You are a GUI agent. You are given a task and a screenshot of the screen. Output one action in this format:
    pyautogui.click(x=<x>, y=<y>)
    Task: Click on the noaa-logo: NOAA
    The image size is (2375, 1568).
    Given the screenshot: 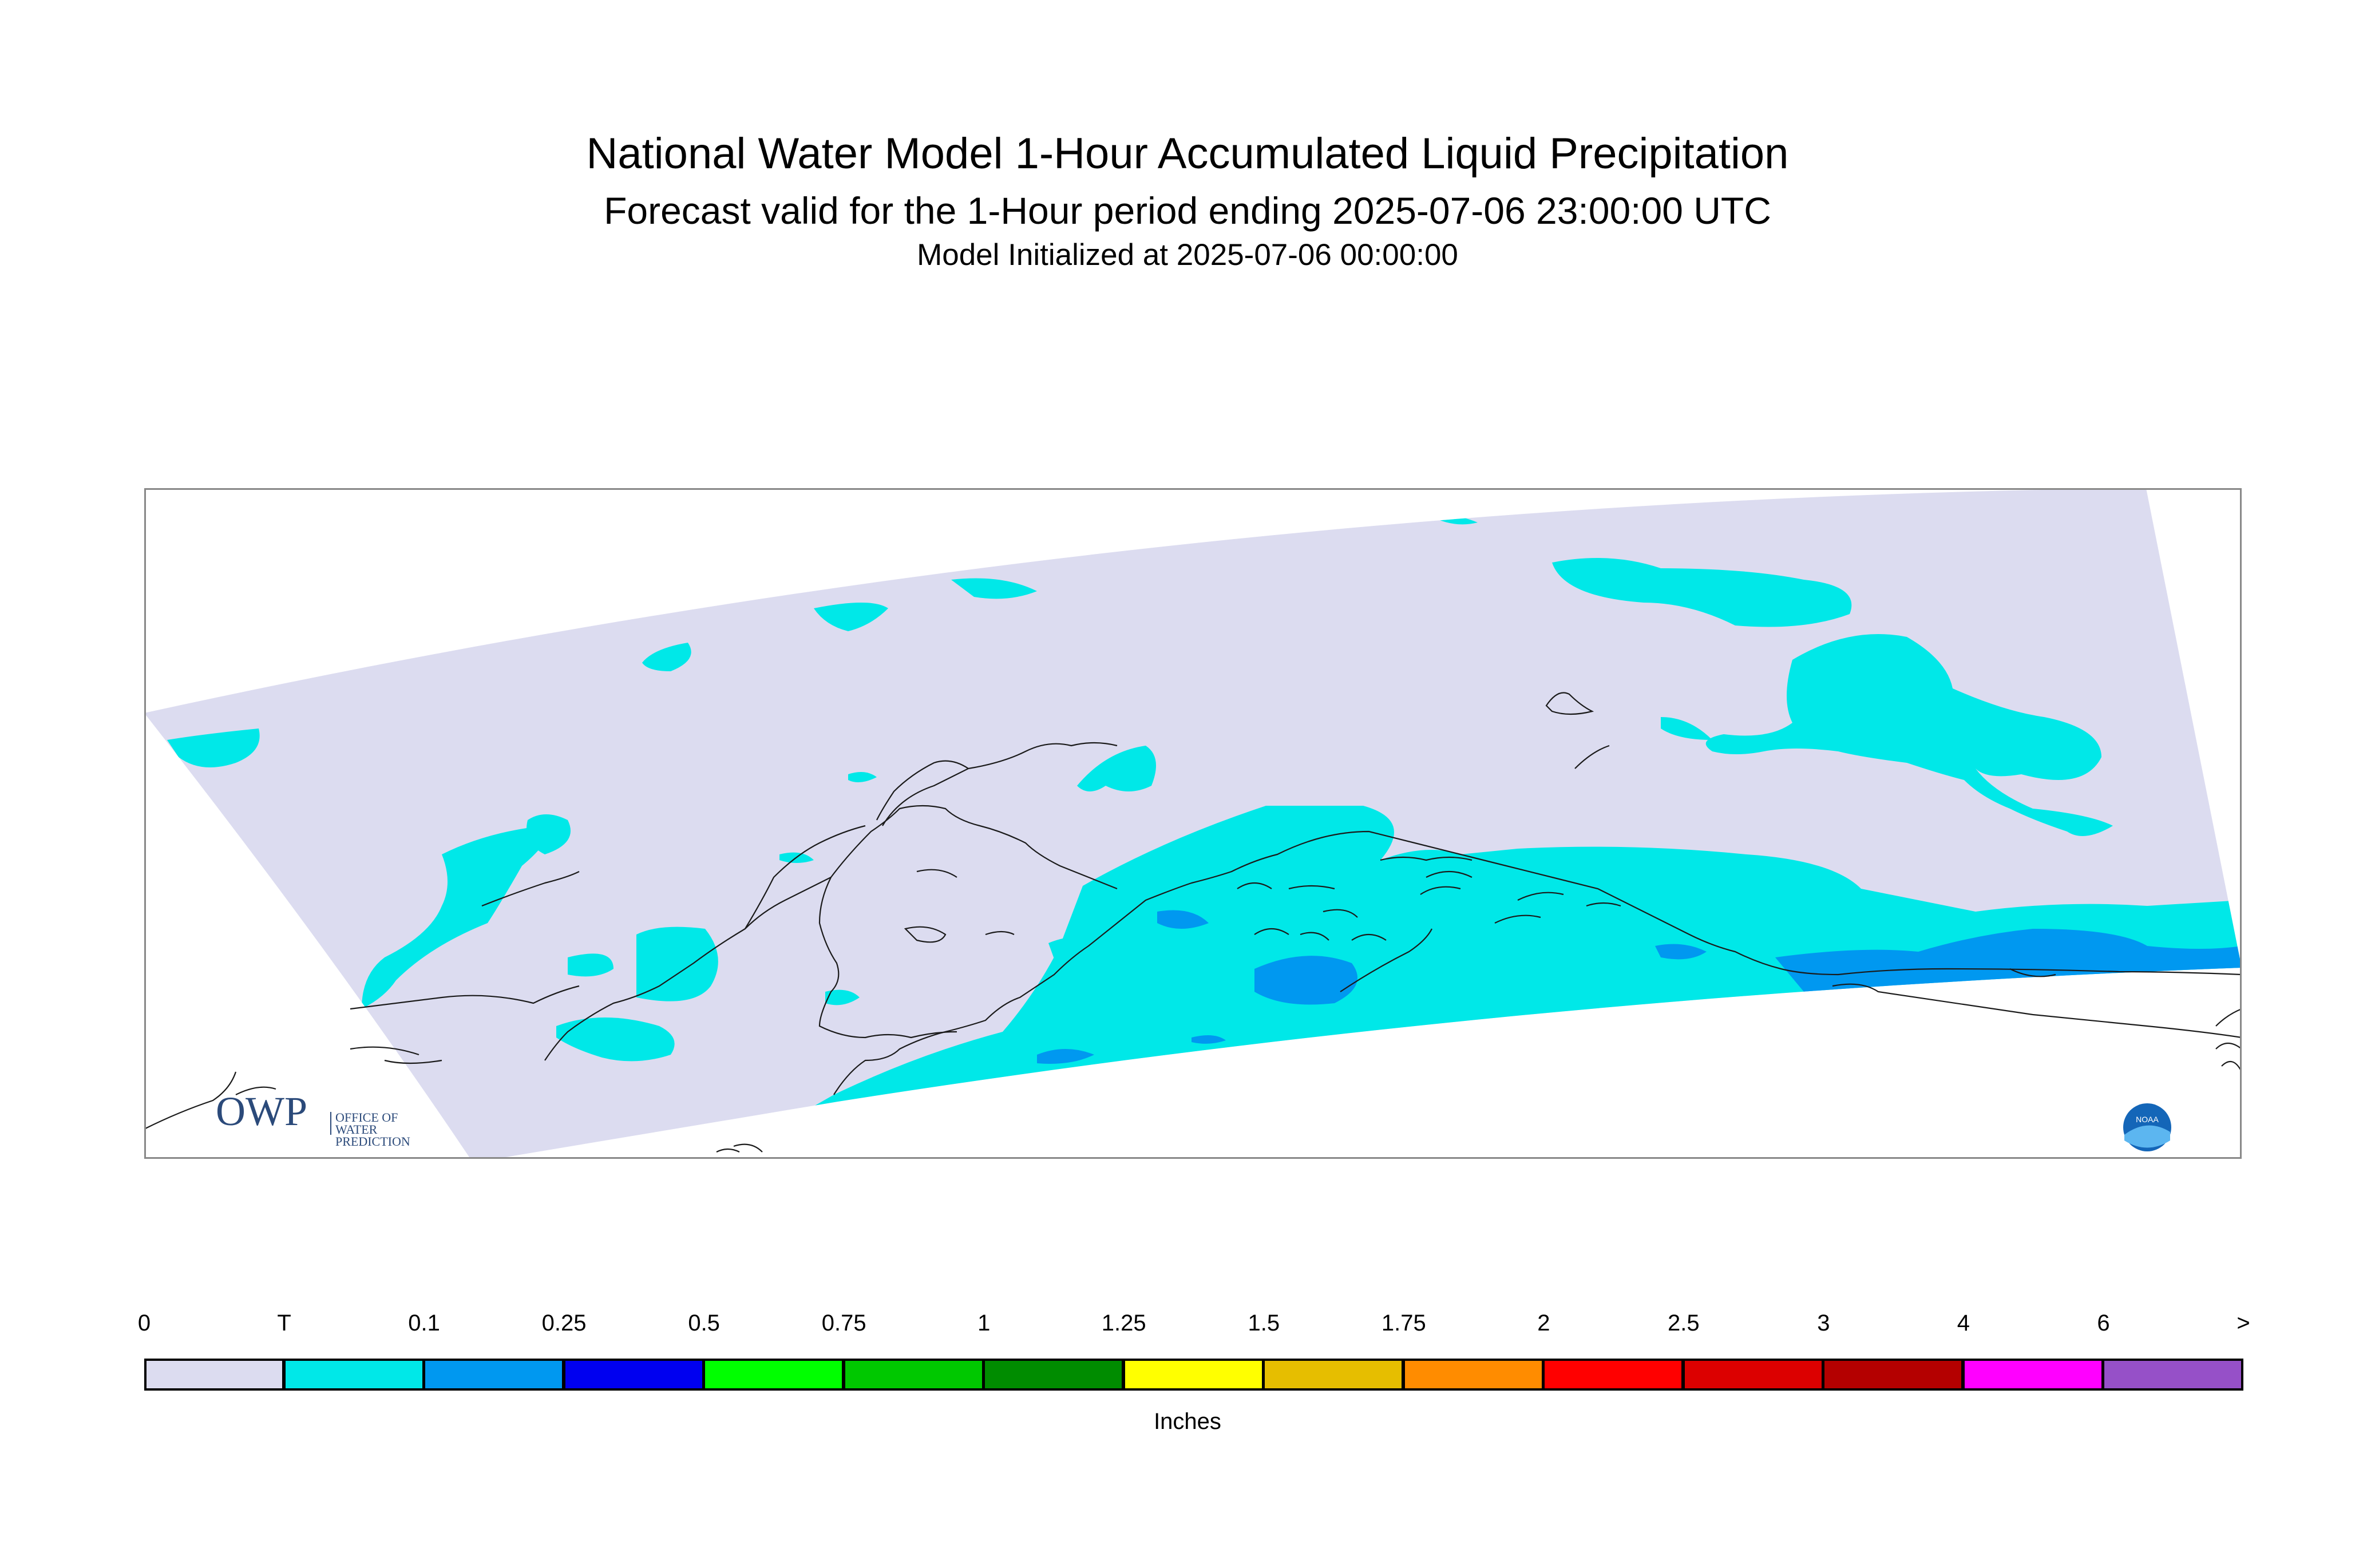 What is the action you would take?
    pyautogui.click(x=2147, y=1127)
    